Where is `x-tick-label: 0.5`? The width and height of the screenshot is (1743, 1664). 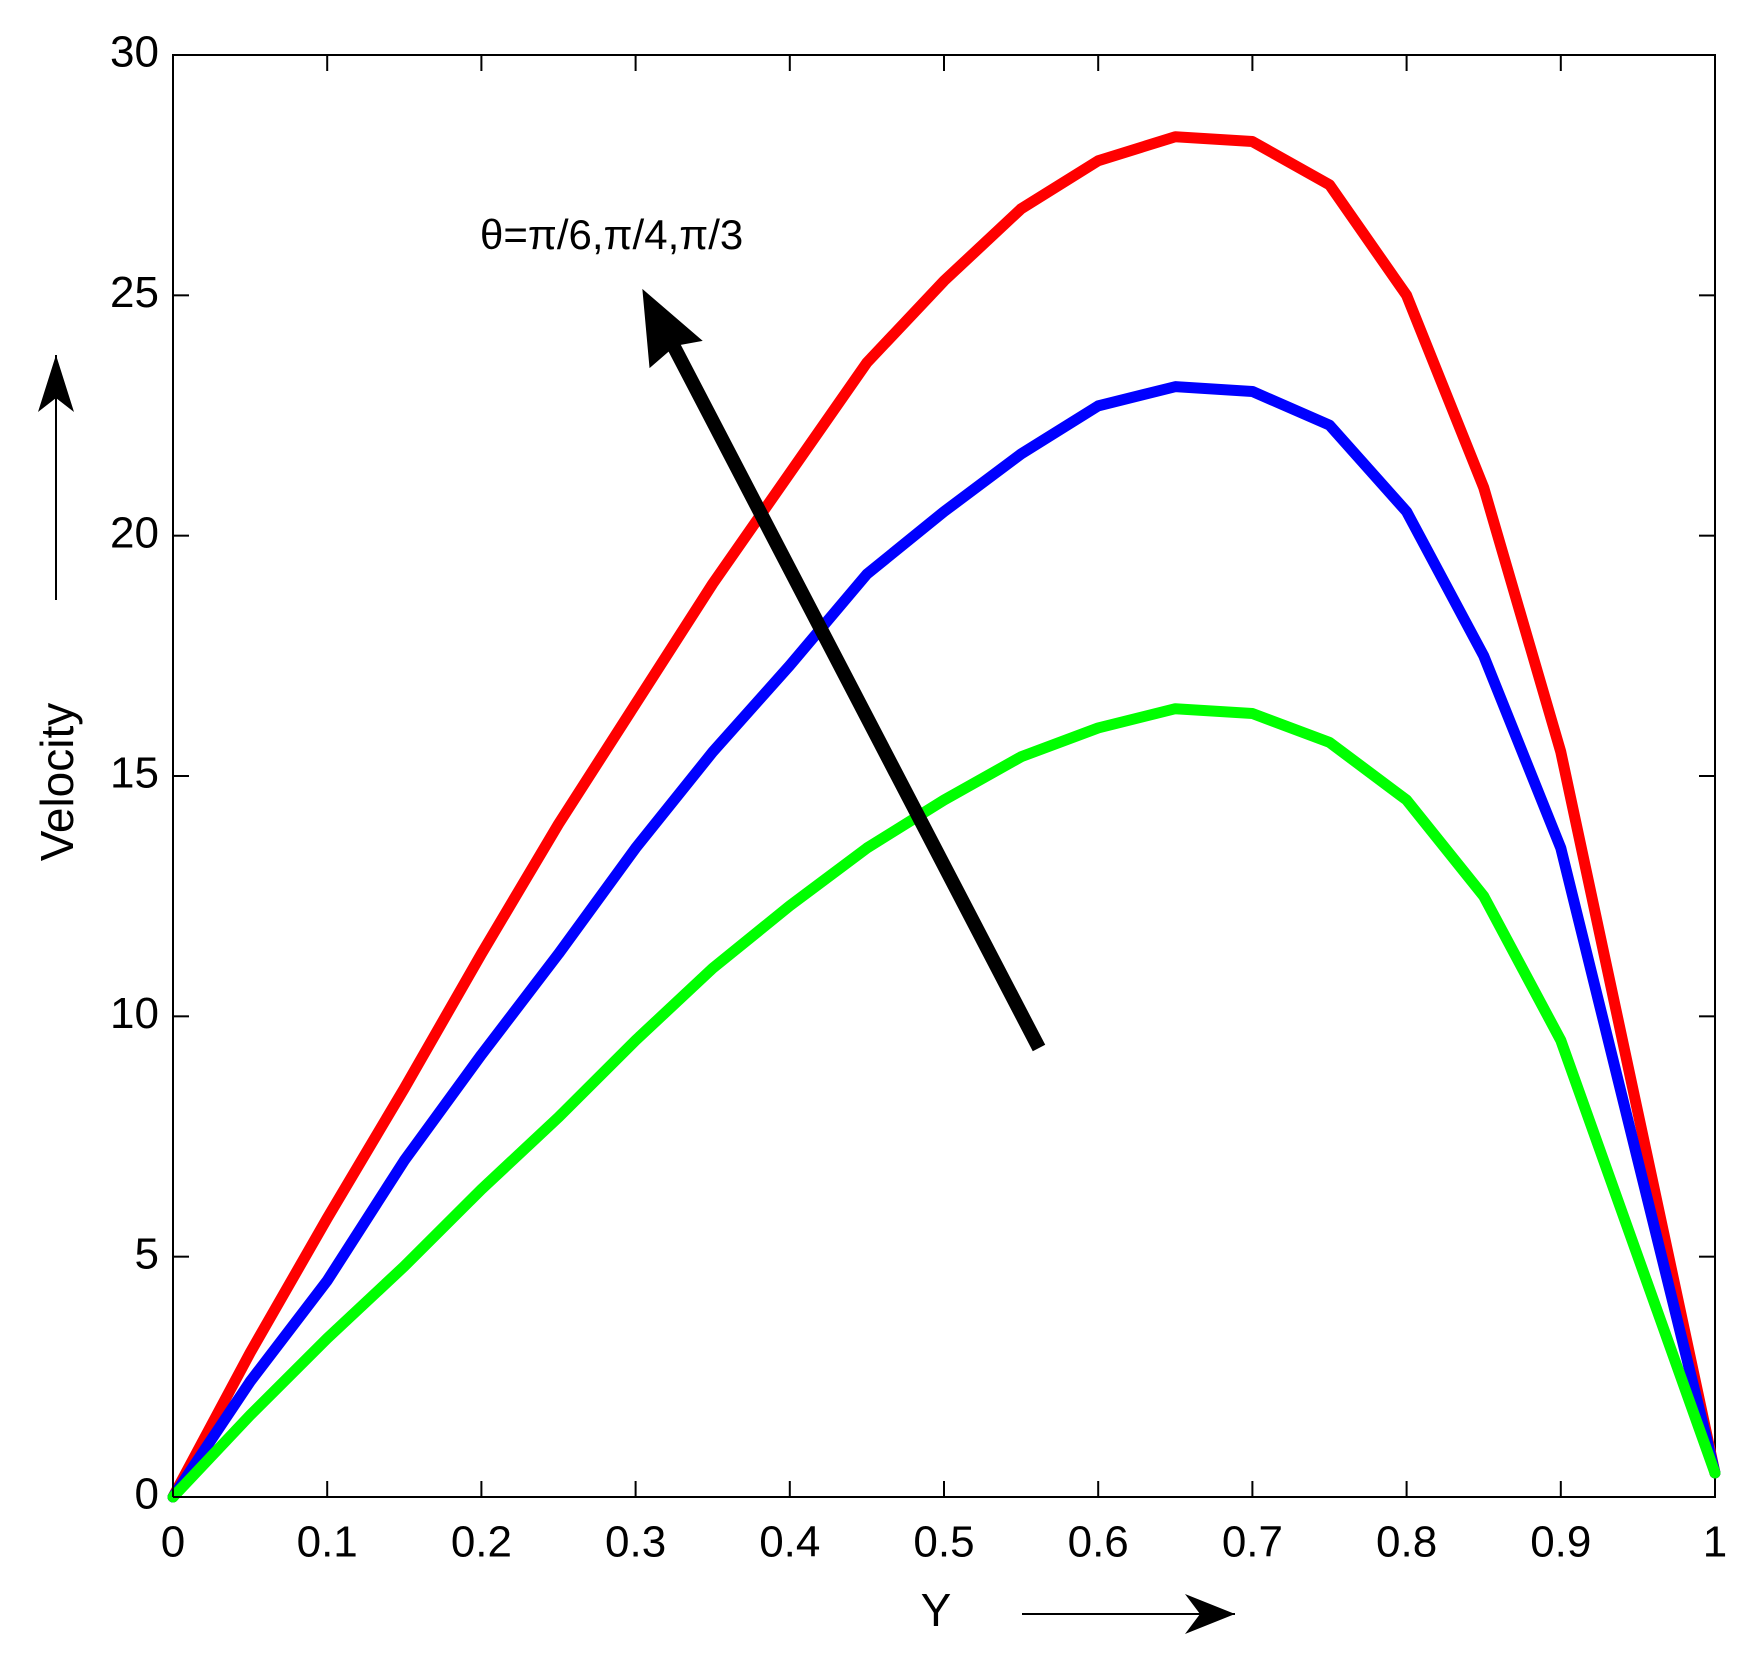 x-tick-label: 0.5 is located at coordinates (943, 1542).